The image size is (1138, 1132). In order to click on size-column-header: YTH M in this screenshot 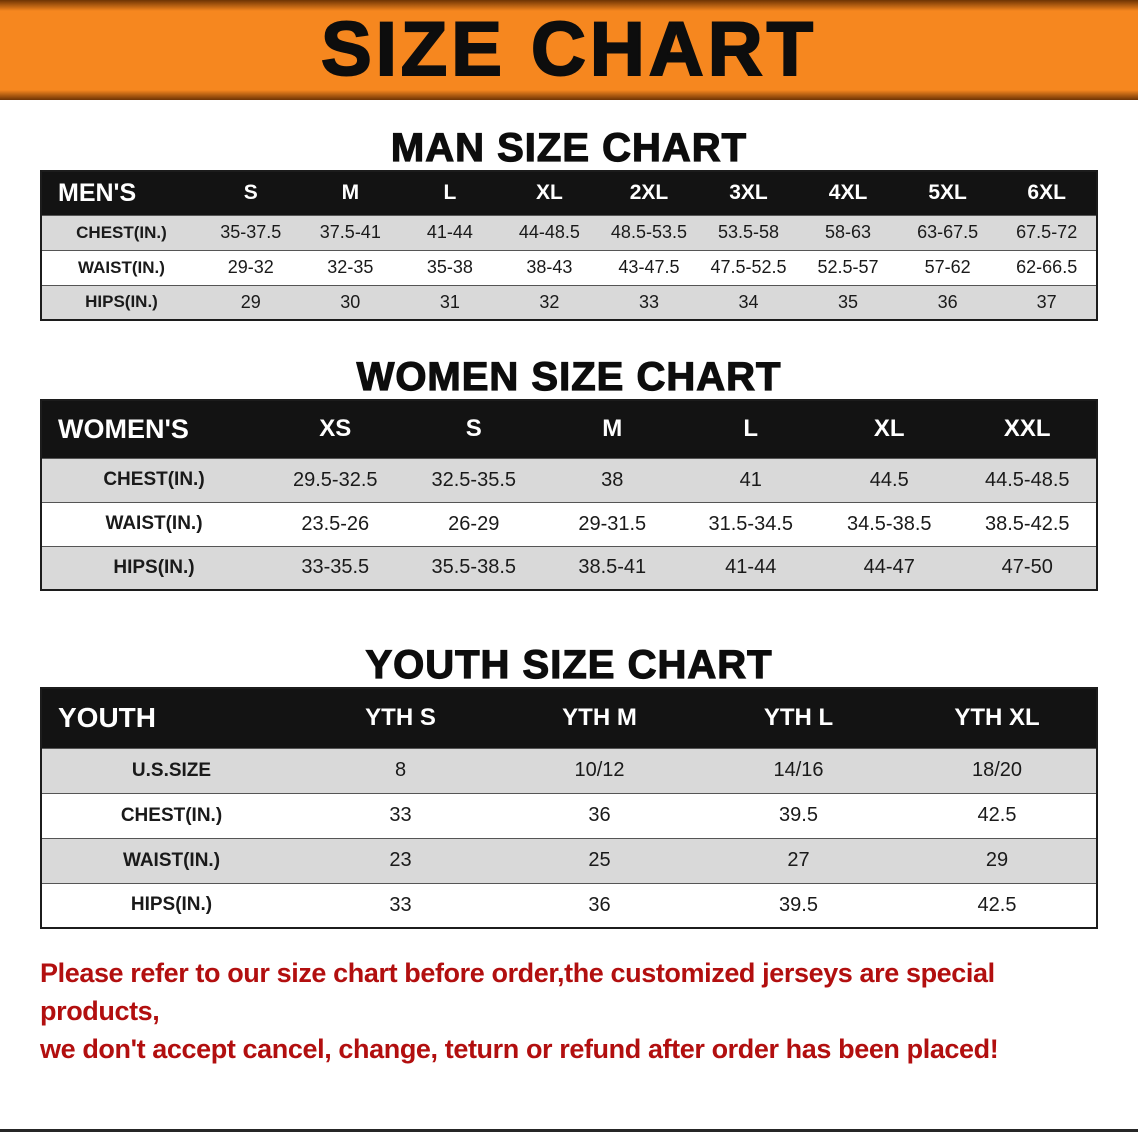, I will do `click(599, 718)`.